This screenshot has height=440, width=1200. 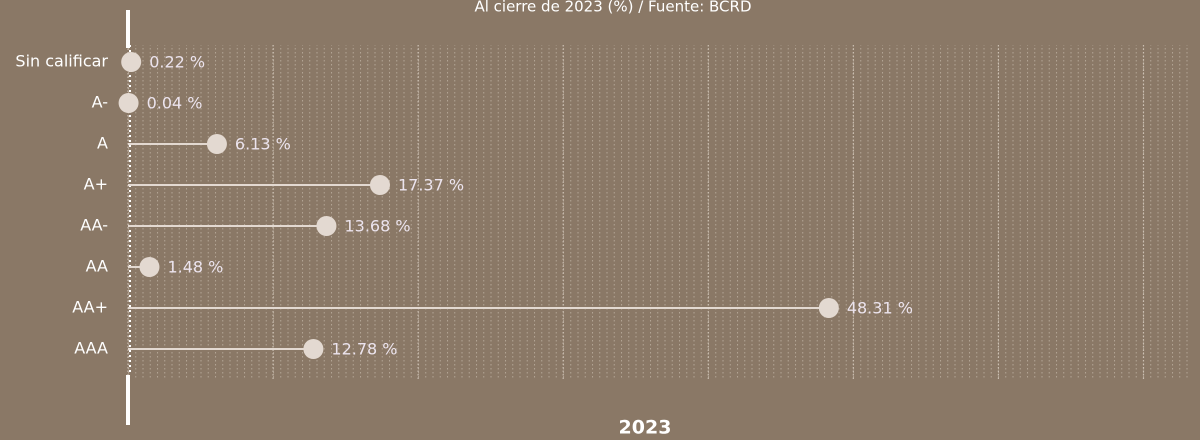 I want to click on category-label: A, so click(x=102, y=143).